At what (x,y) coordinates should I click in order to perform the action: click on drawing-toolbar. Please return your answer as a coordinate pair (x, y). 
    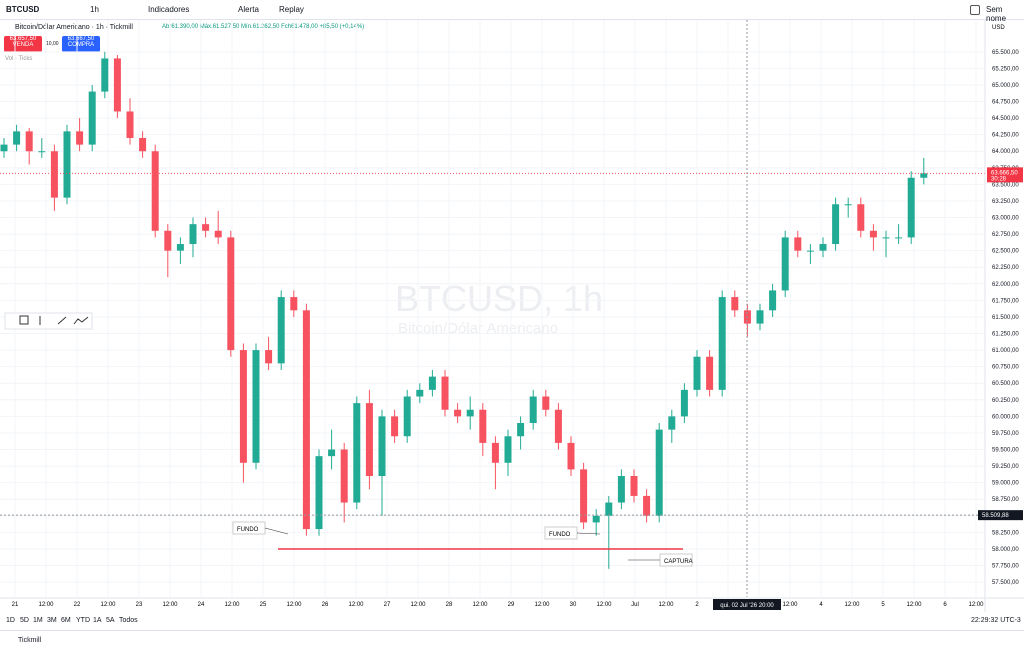
    Looking at the image, I should click on (48, 321).